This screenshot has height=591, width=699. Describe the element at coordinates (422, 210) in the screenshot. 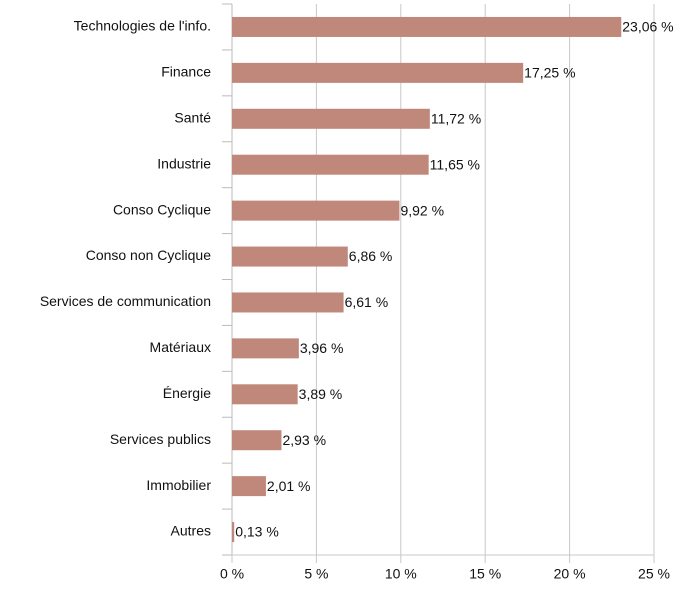

I see `value-label: 9,92 %` at that location.